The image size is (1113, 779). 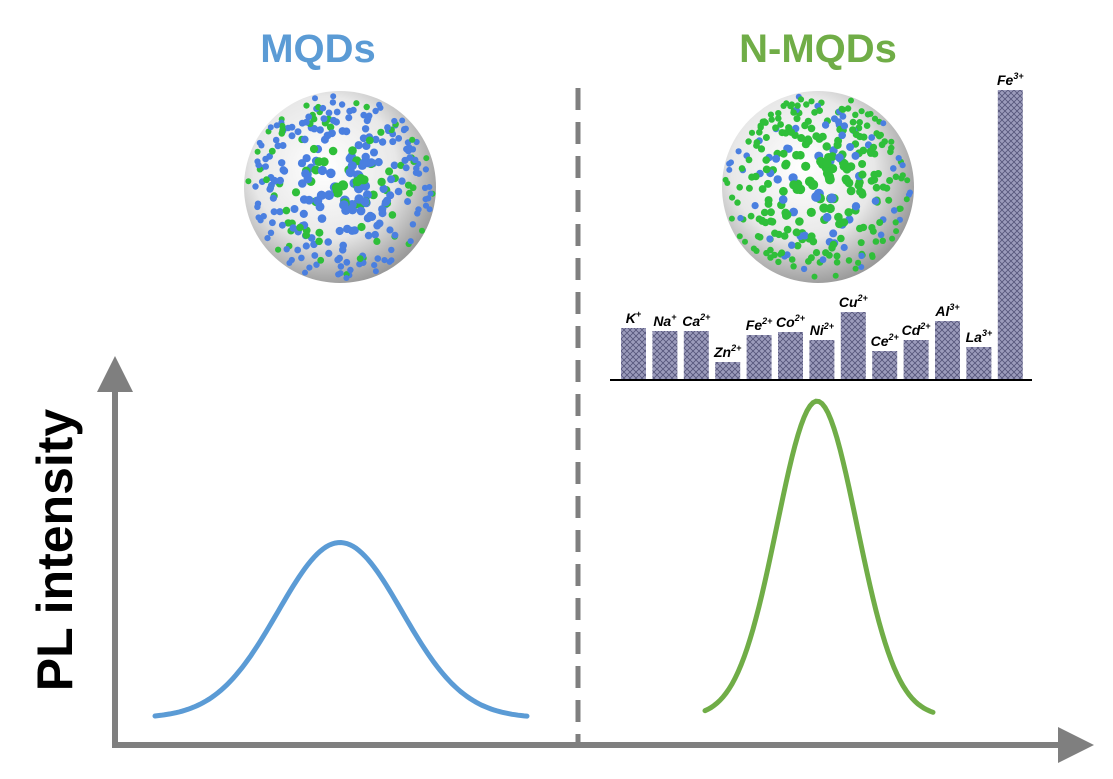 What do you see at coordinates (340, 187) in the screenshot?
I see `mqd-sphere` at bounding box center [340, 187].